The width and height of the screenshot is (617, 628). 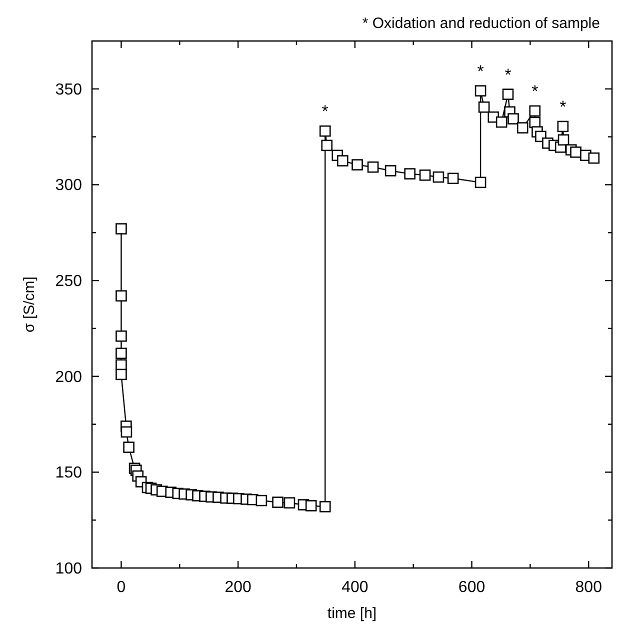 What do you see at coordinates (238, 587) in the screenshot?
I see `x-tick-label: 200` at bounding box center [238, 587].